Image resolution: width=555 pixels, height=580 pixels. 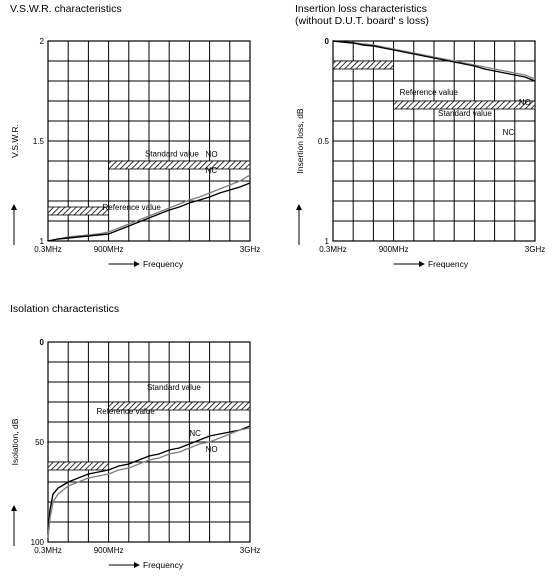 I want to click on insertion-loss-x-tick-label: 0.3MHz, so click(x=333, y=249).